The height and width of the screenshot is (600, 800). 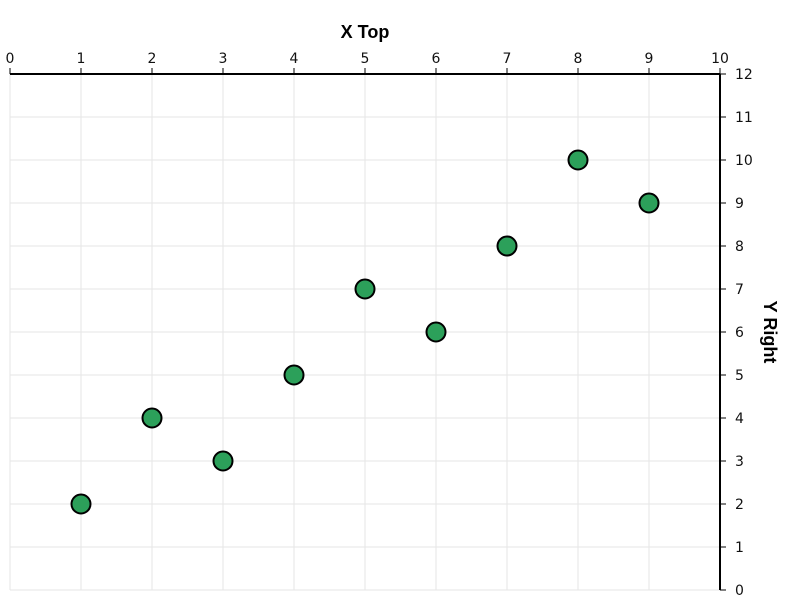 I want to click on y-axis-title: Y Right, so click(x=770, y=332).